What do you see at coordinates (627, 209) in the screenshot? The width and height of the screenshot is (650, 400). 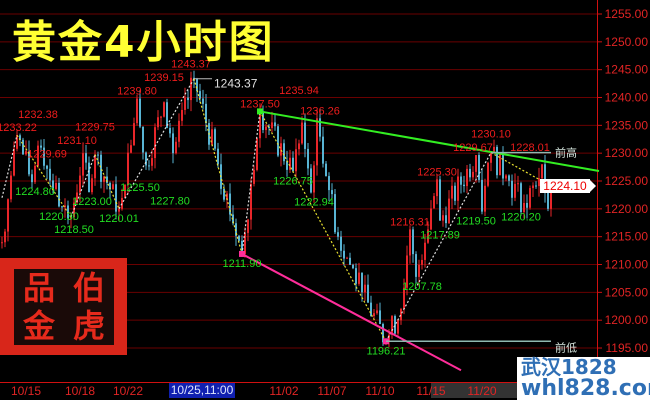 I see `y-tick-label: 1220.00` at bounding box center [627, 209].